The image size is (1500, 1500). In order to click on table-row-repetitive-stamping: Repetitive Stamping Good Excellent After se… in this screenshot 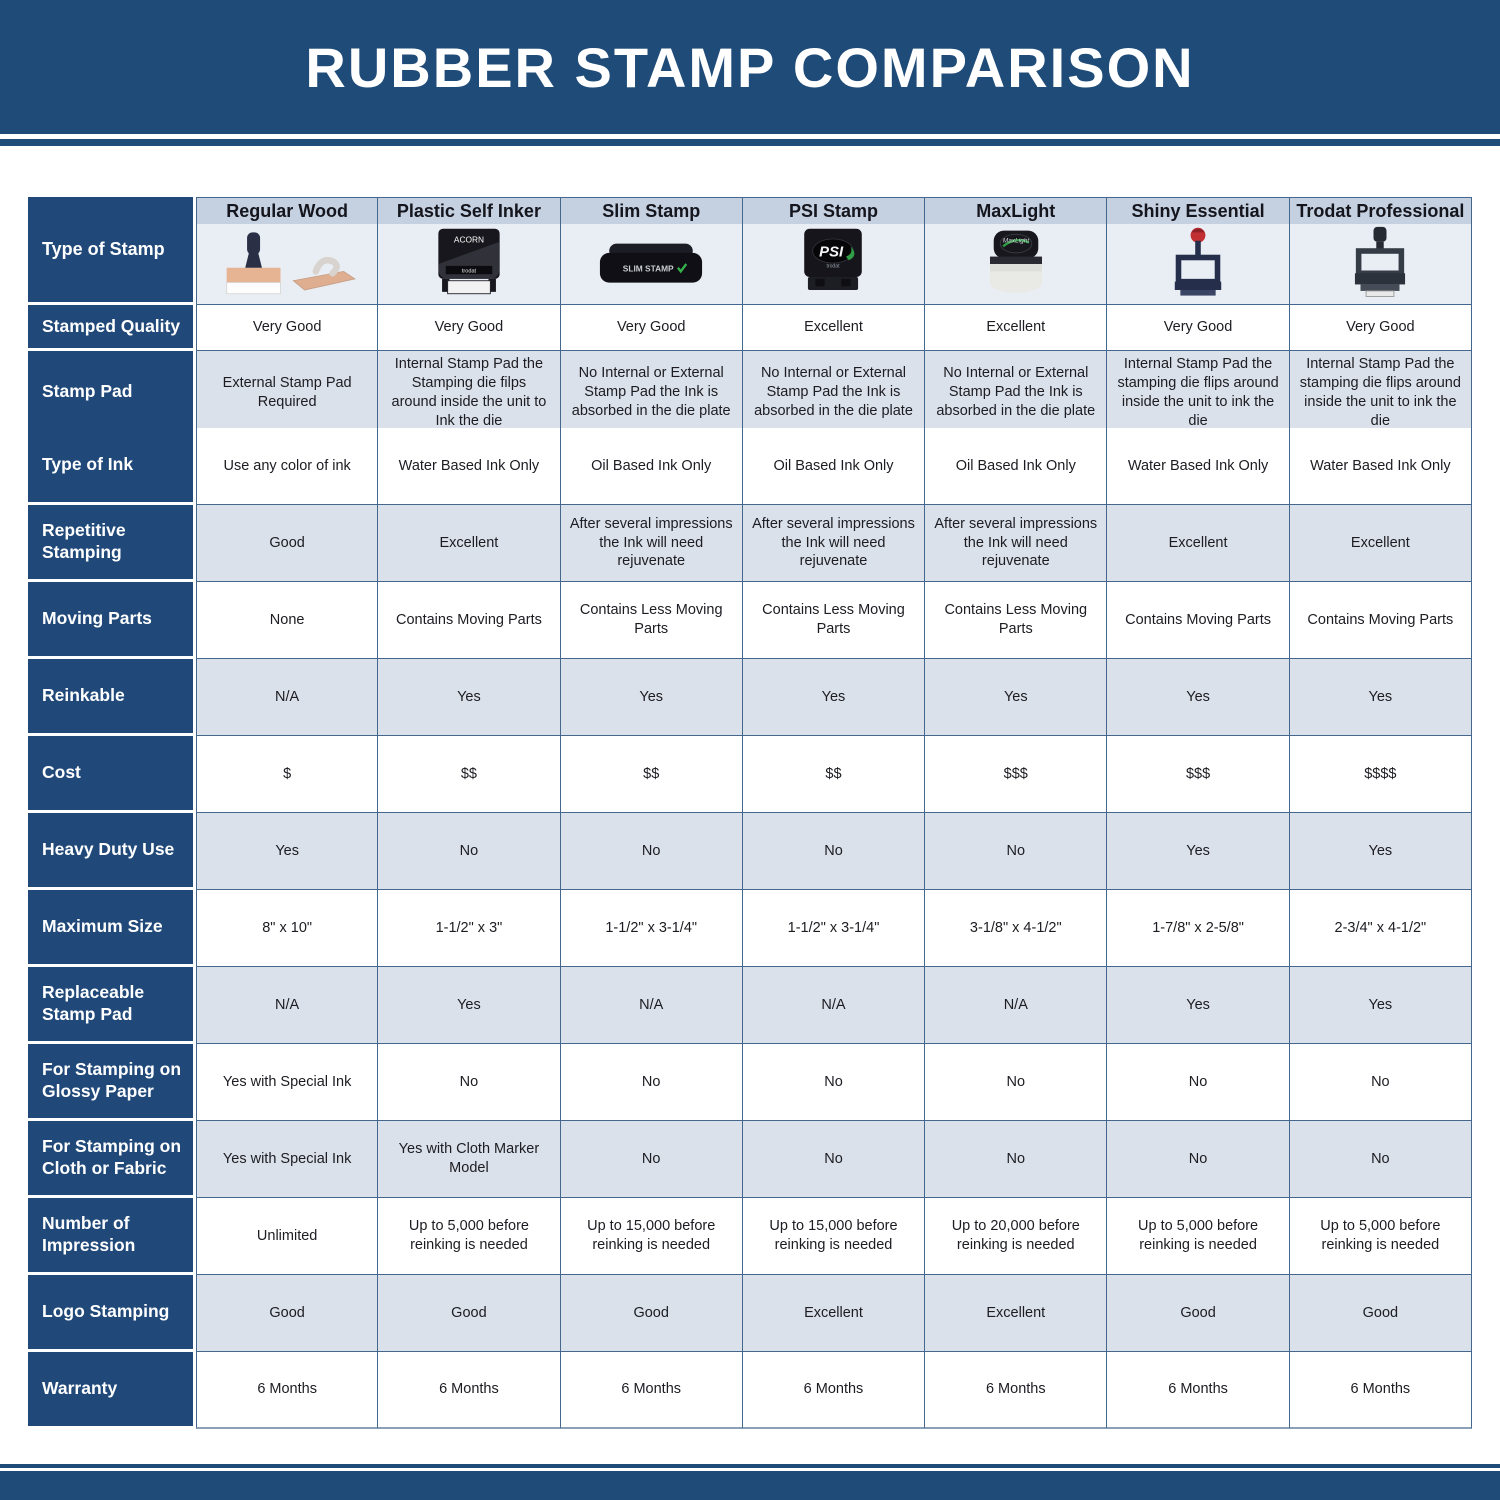, I will do `click(750, 543)`.